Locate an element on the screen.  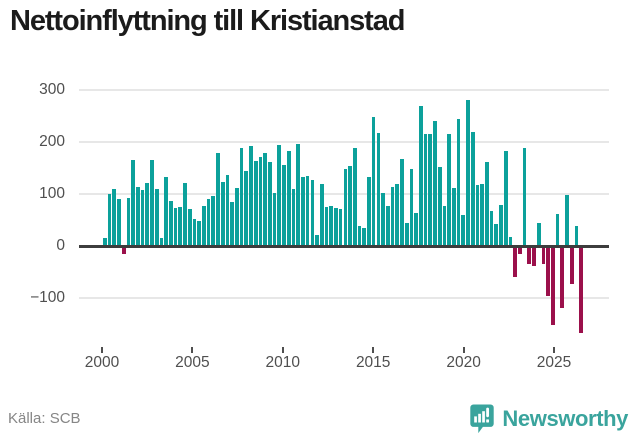
newsworthy-logo: Newsworthy is located at coordinates (548, 418).